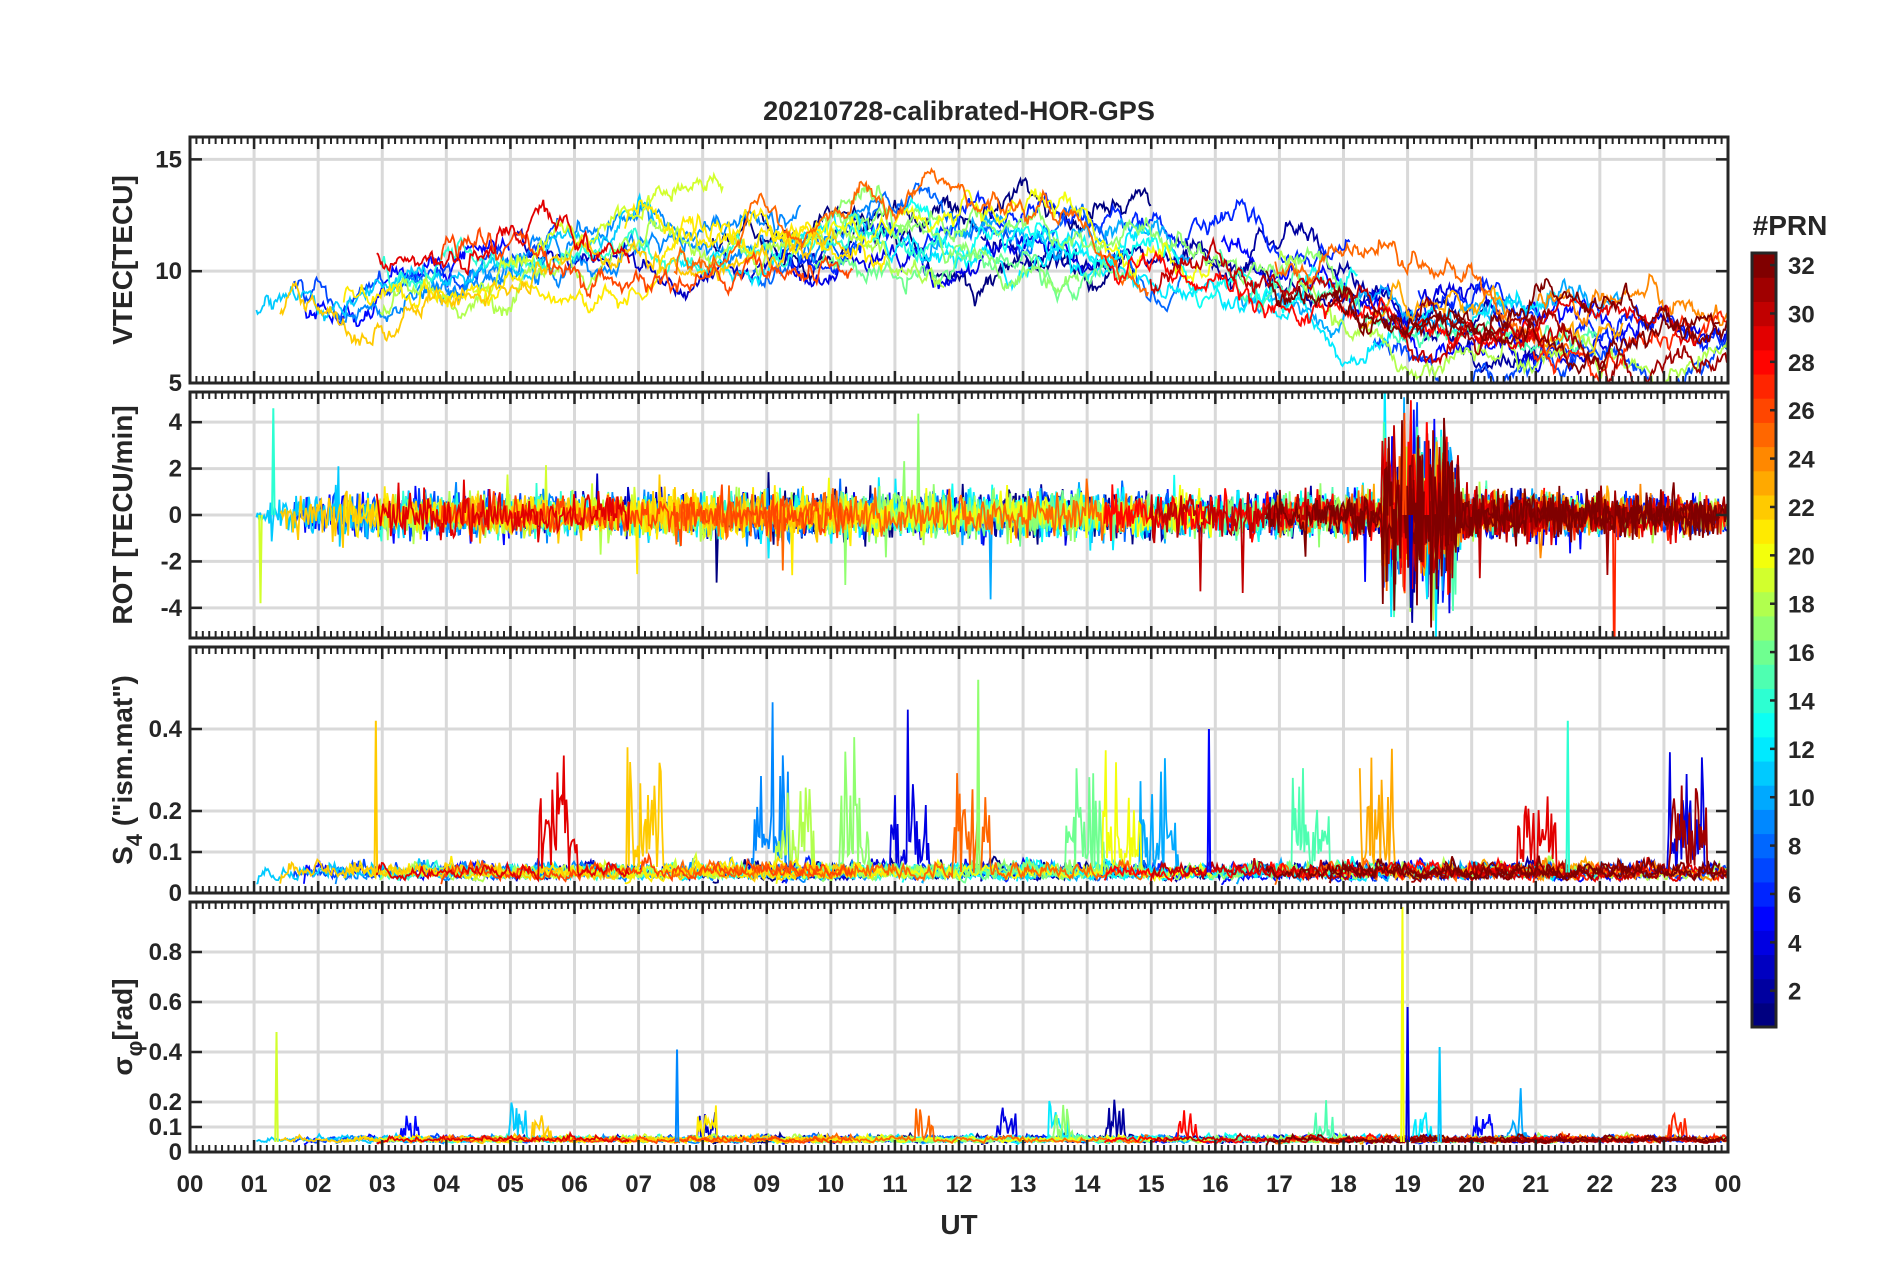 The width and height of the screenshot is (1902, 1272). Describe the element at coordinates (446, 1184) in the screenshot. I see `x-tick-4: 04` at that location.